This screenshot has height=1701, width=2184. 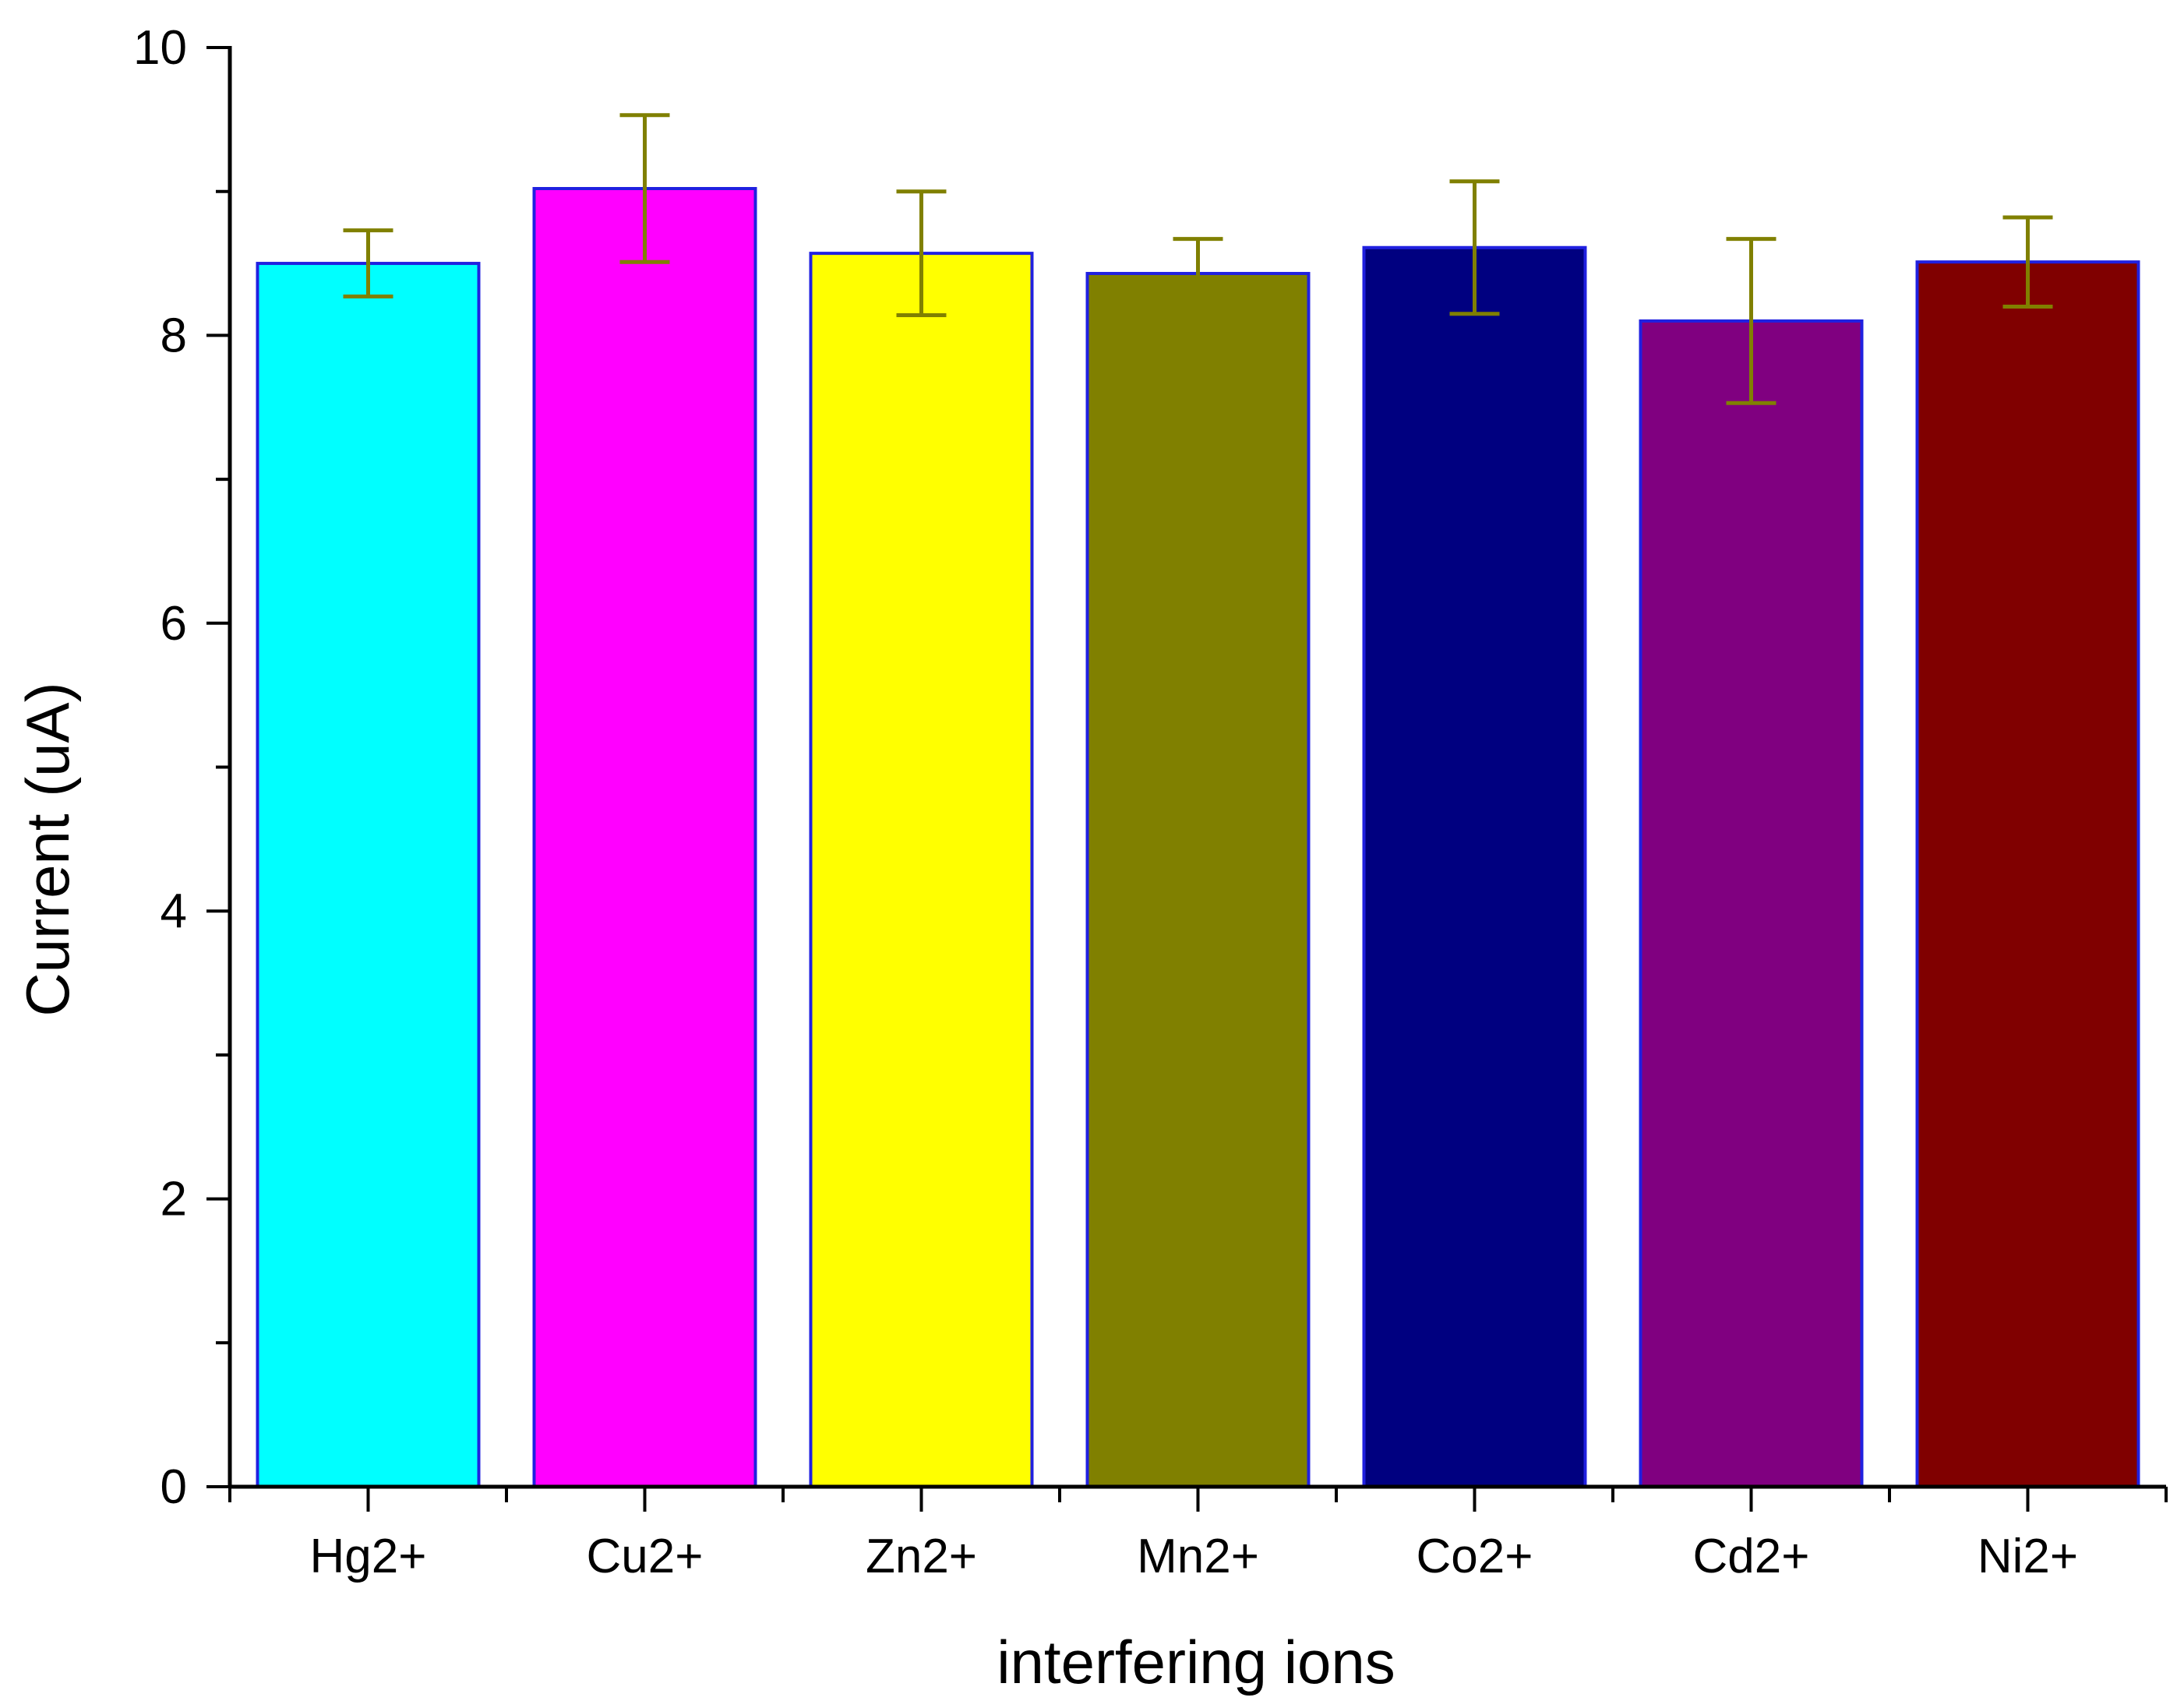 I want to click on x-tick-label-ni2: Ni2+, so click(x=2028, y=1556).